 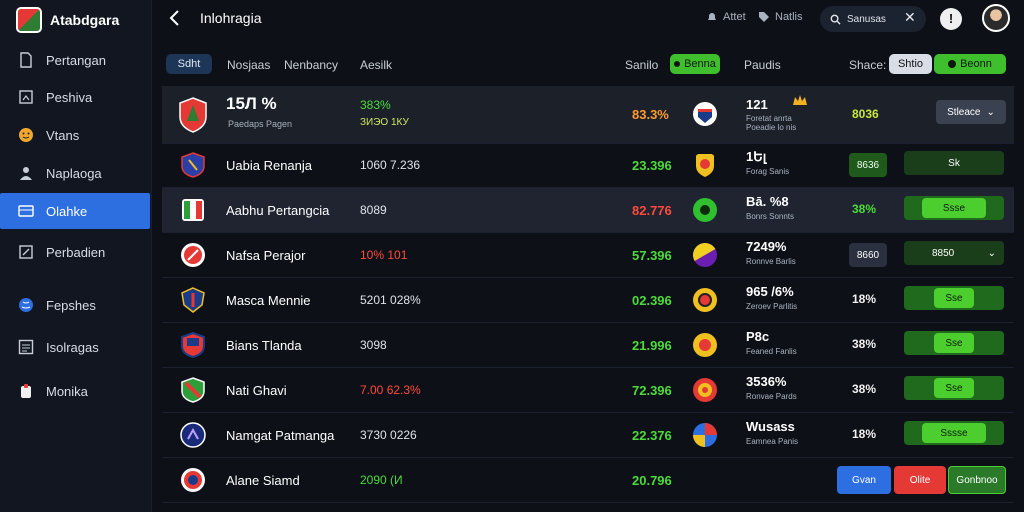 I want to click on header-link-label: Attet, so click(x=734, y=17).